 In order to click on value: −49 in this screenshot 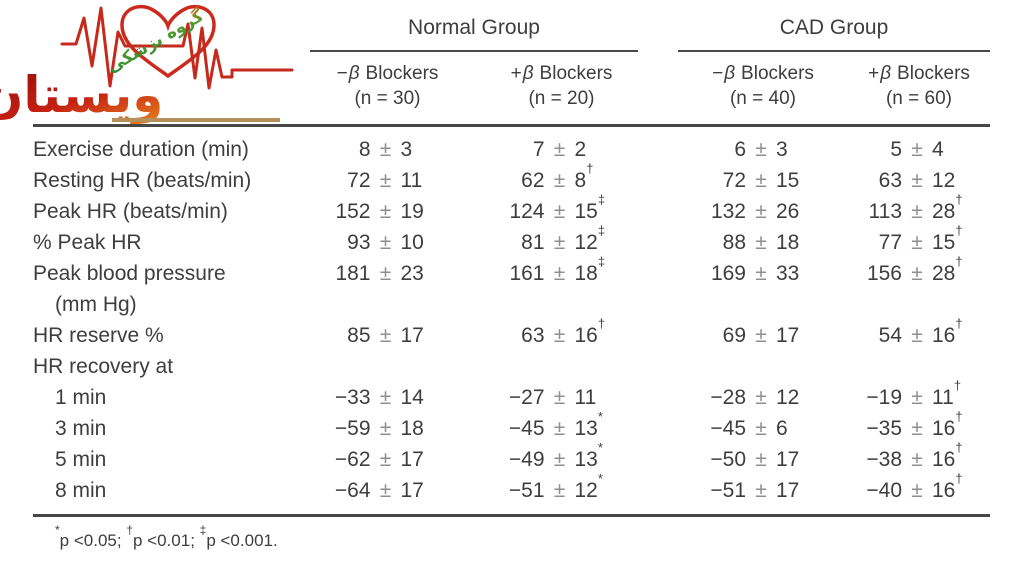, I will do `click(526, 459)`.